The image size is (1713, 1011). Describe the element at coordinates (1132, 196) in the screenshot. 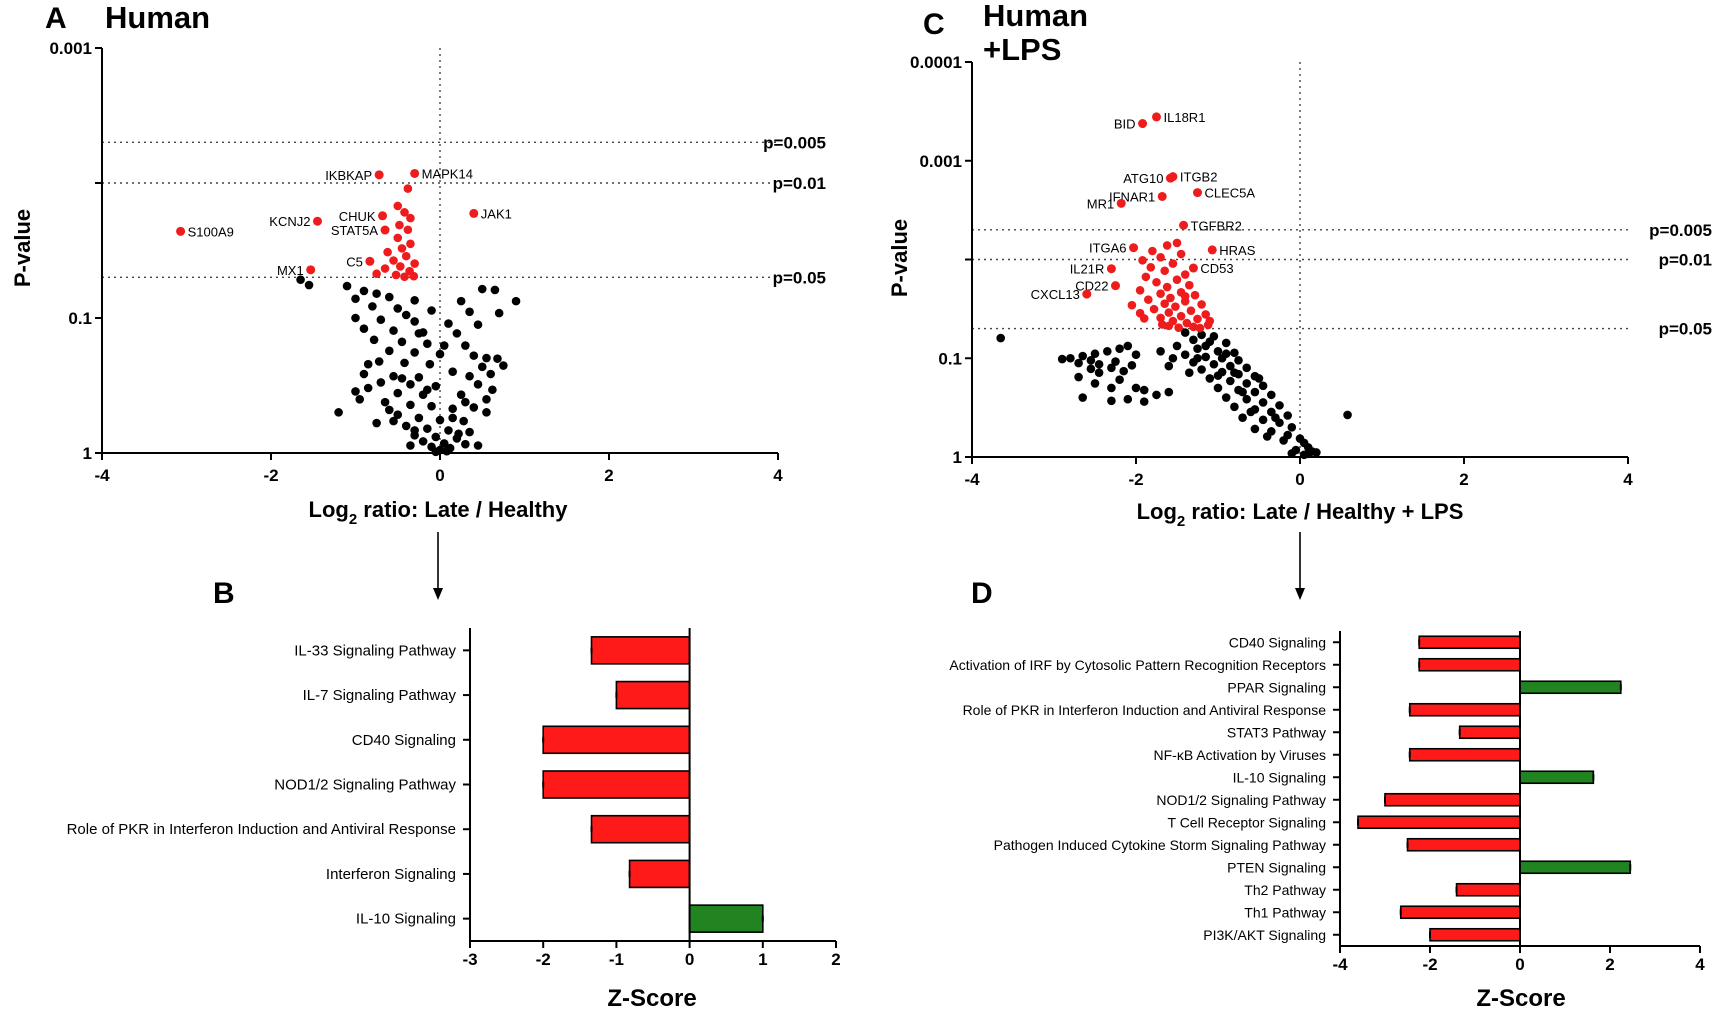

I see `plot-c-gene-label-ifnar1: IFNAR1` at that location.